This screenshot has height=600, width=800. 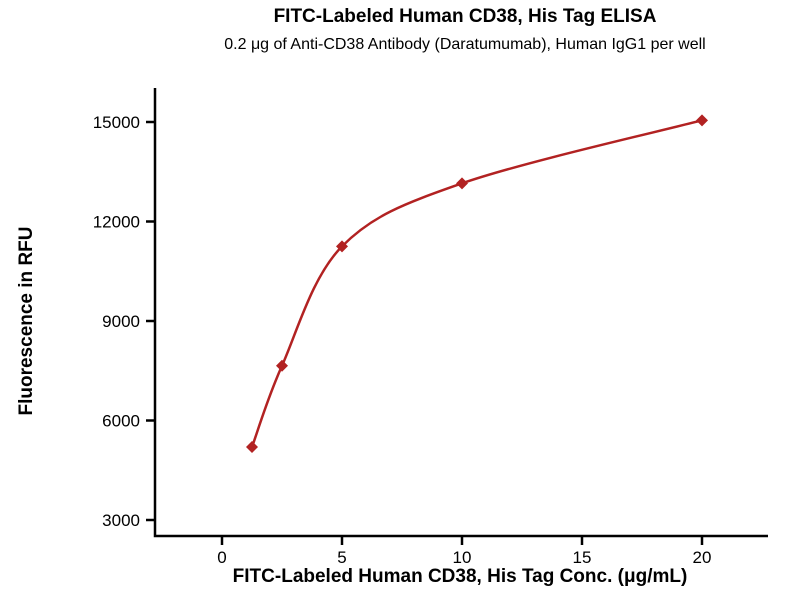 I want to click on y-tick-label: 9000, so click(x=121, y=321).